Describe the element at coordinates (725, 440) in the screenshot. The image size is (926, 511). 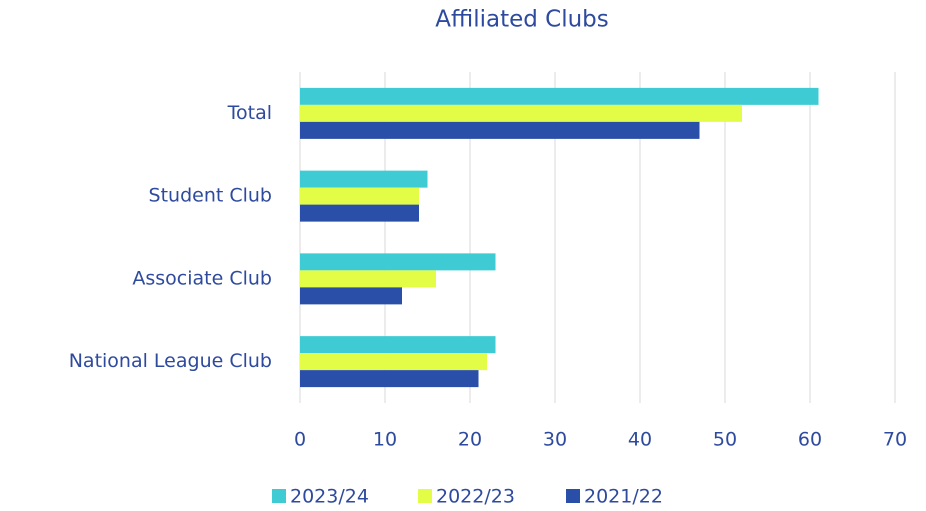
I see `x-tick-label: 50` at that location.